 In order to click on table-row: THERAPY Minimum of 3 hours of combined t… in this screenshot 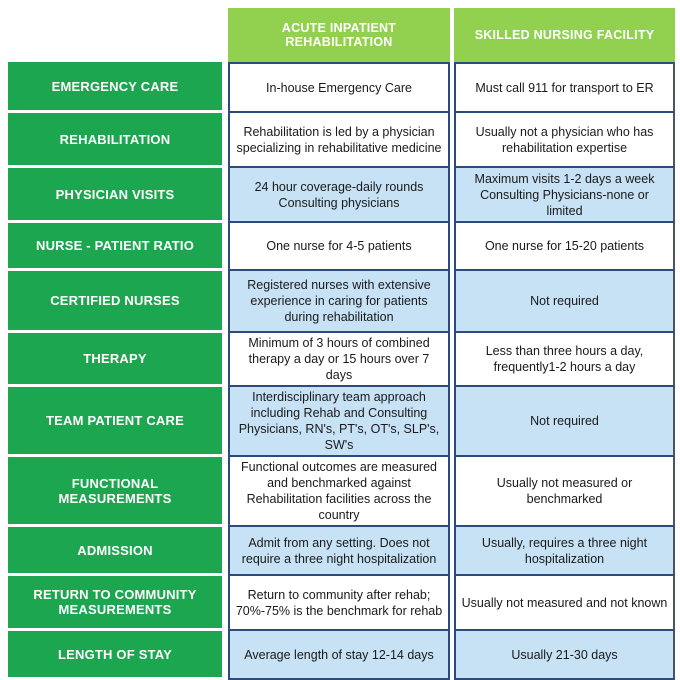, I will do `click(344, 360)`.